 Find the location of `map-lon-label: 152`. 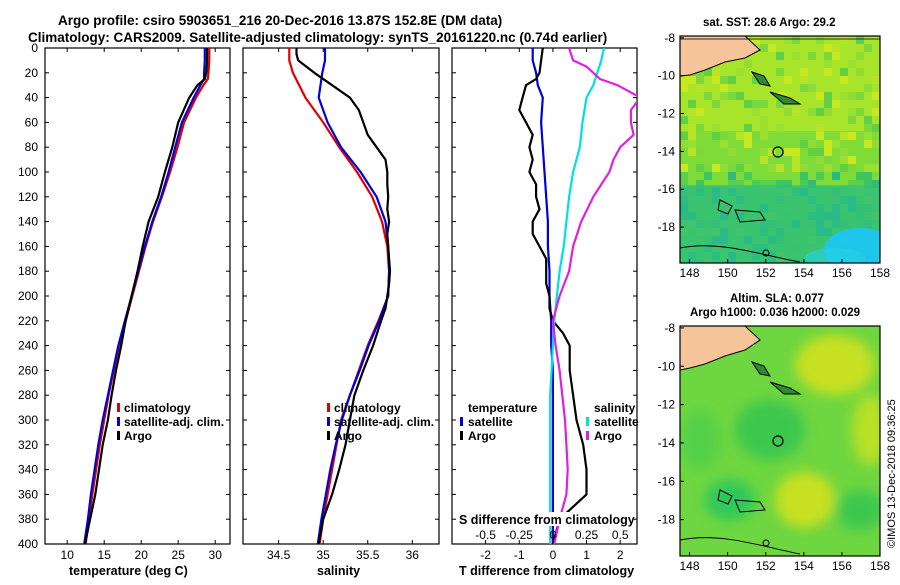

map-lon-label: 152 is located at coordinates (766, 273).